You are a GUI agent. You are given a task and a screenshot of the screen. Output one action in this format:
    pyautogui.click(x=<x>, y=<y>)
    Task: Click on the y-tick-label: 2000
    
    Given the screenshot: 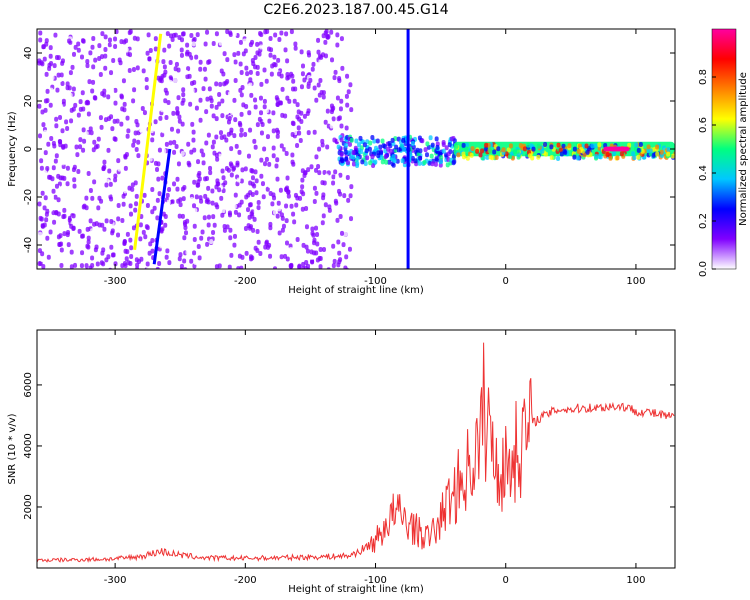 What is the action you would take?
    pyautogui.click(x=28, y=506)
    